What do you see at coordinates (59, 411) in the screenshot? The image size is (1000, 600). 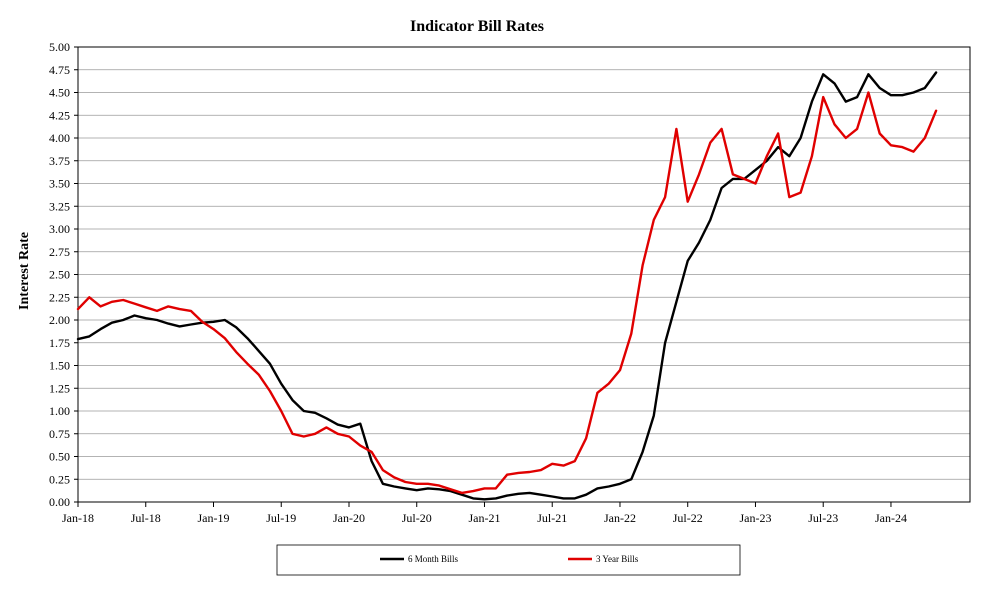 I see `y-tick-label: 1.00` at bounding box center [59, 411].